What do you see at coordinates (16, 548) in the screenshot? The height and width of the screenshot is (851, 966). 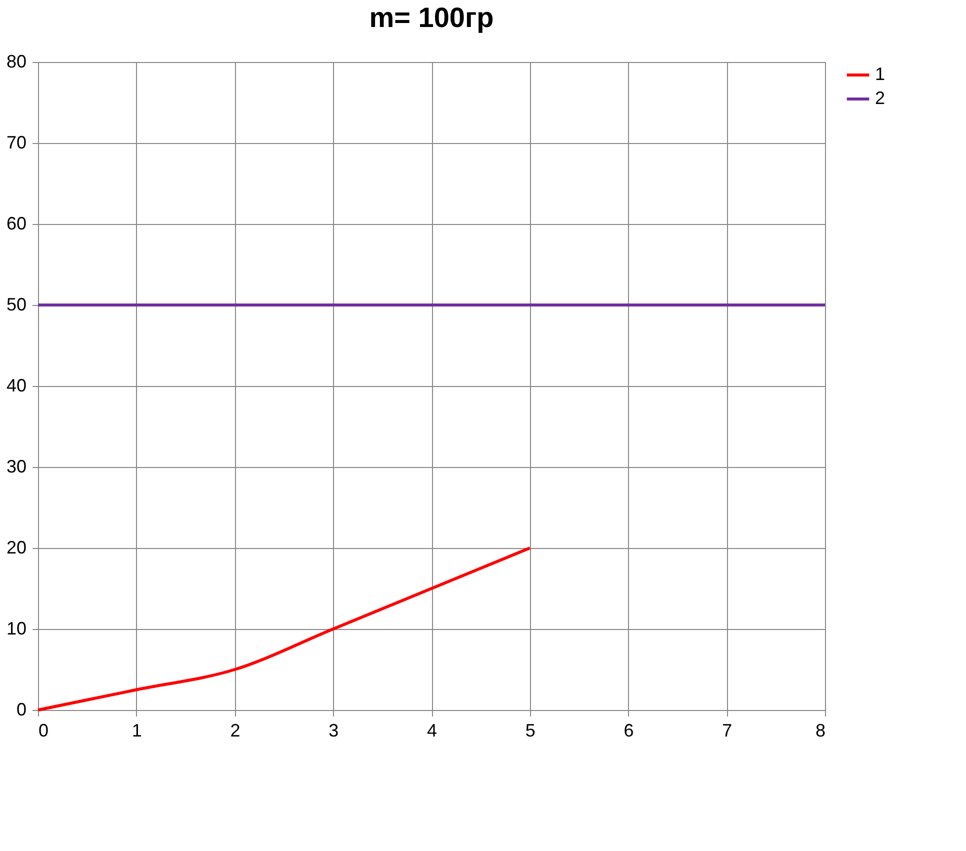 I see `y-tick-label: 20` at bounding box center [16, 548].